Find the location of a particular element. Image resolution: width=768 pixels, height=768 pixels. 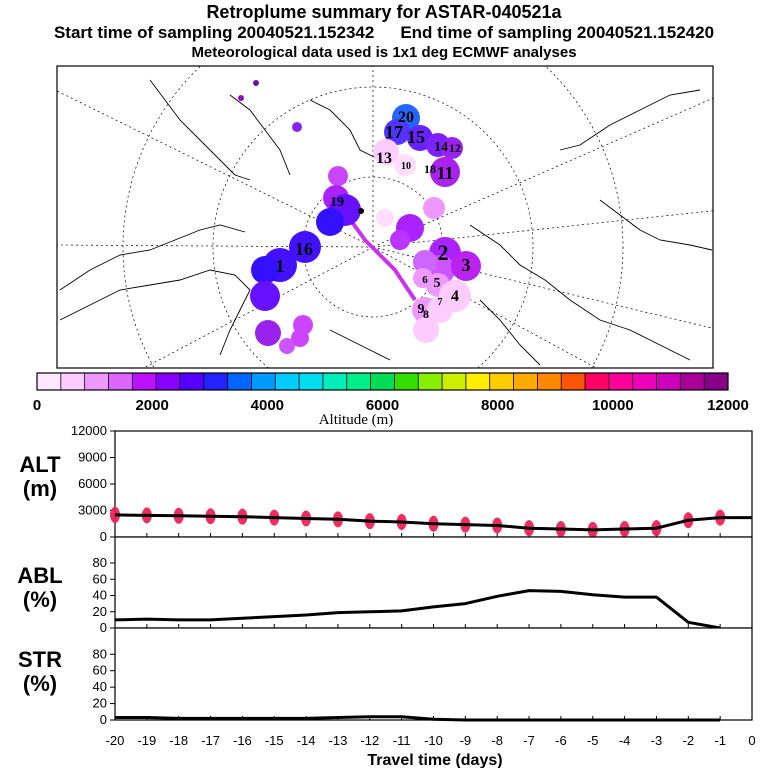

x-tick-label: -13 is located at coordinates (338, 740).